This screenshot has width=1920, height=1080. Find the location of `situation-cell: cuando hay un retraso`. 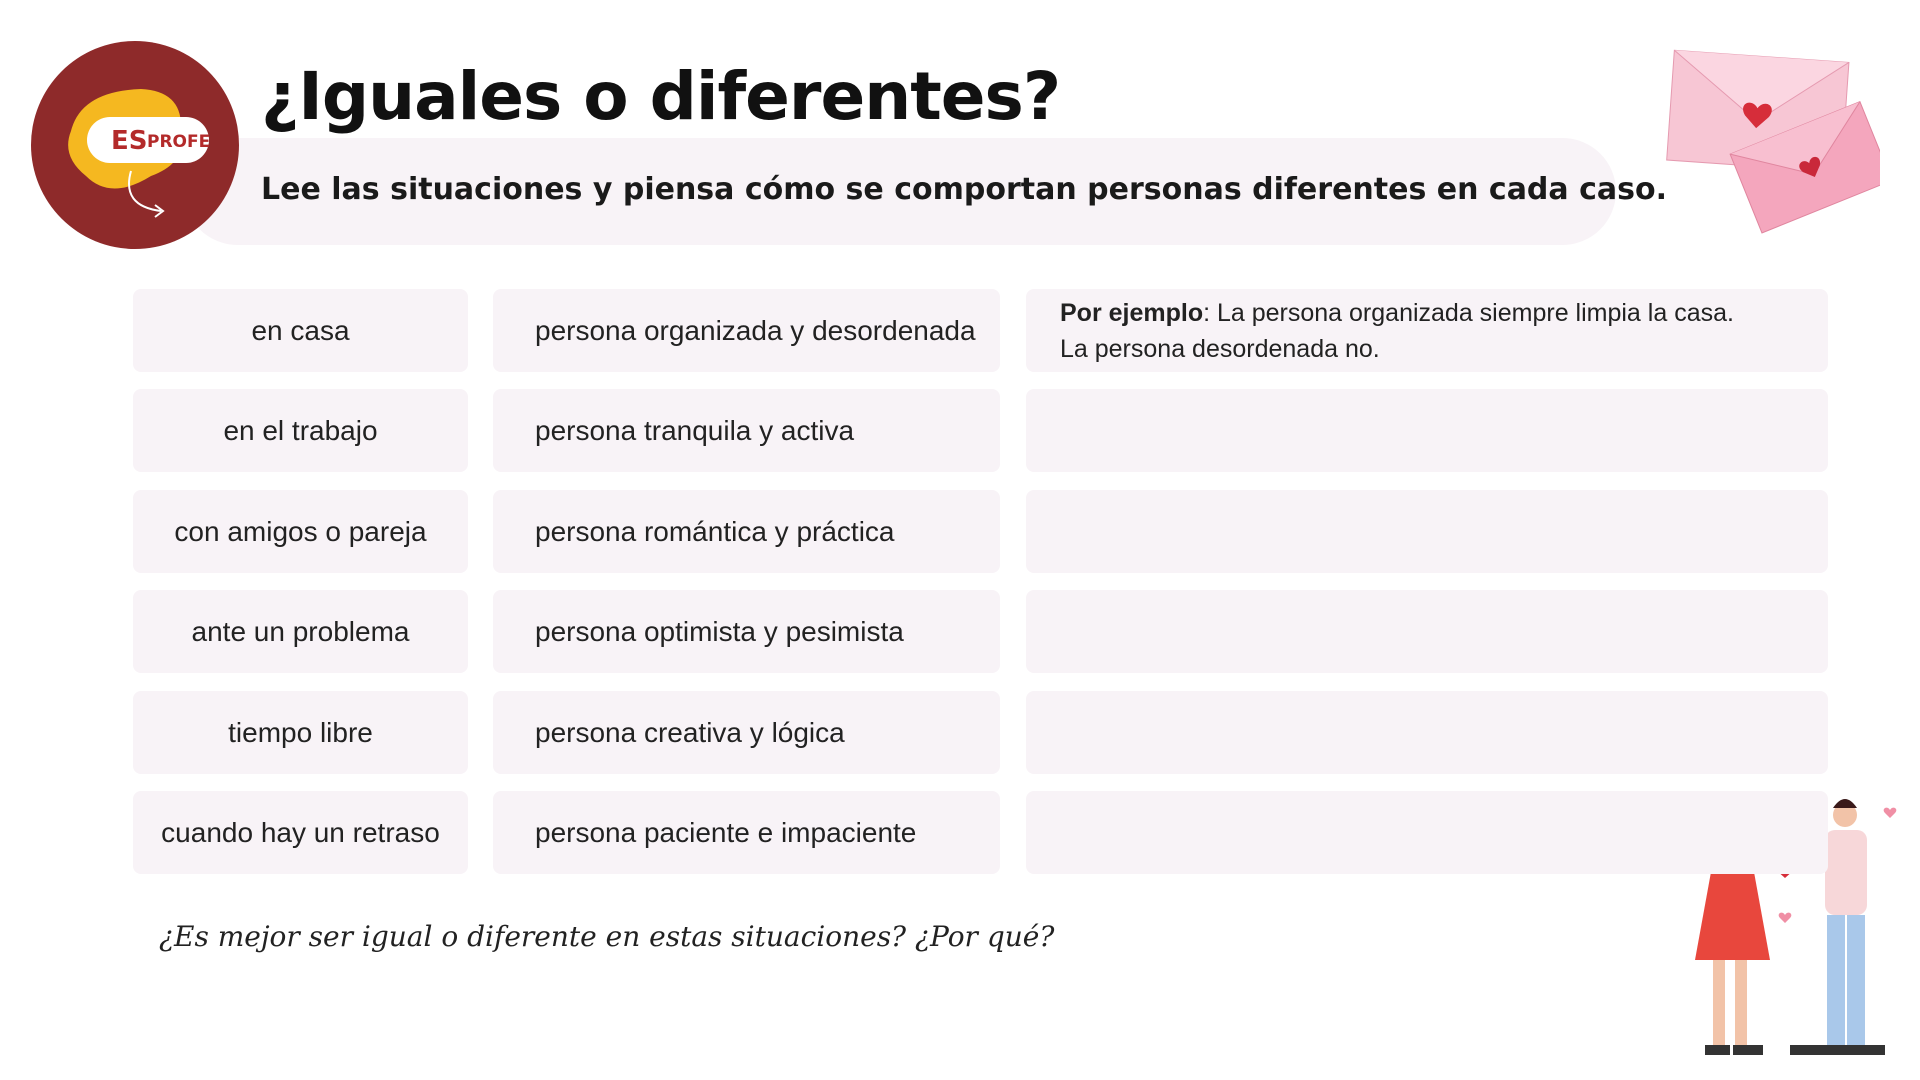

situation-cell: cuando hay un retraso is located at coordinates (300, 832).